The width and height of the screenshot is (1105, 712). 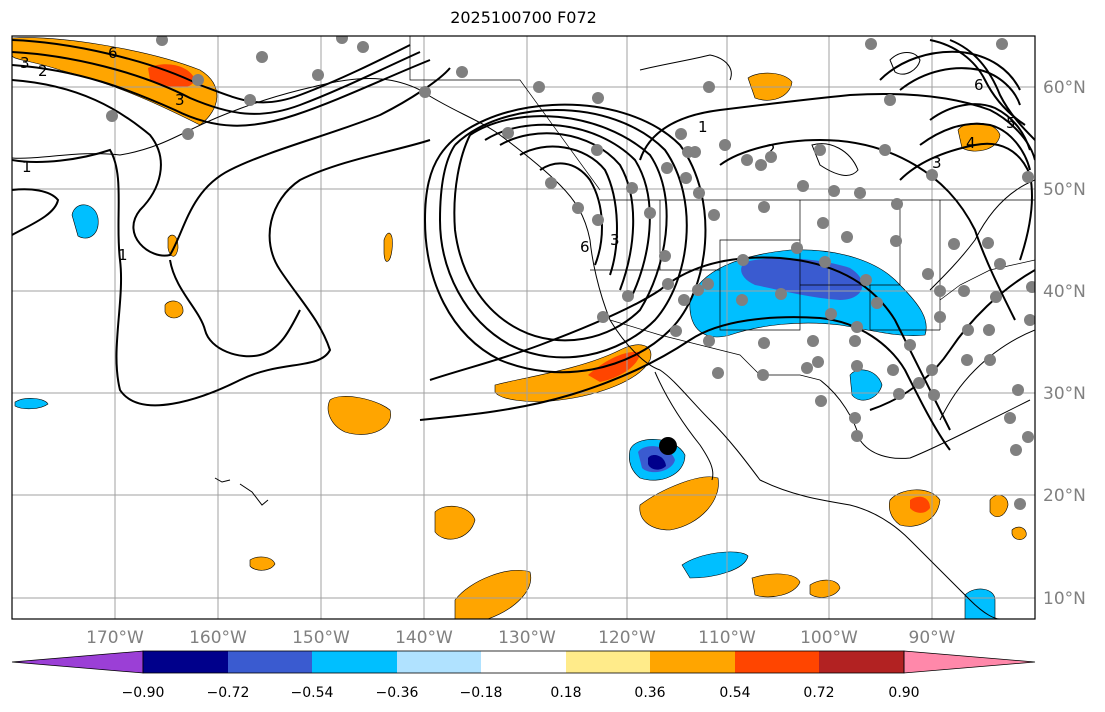 I want to click on lon-label: 160°W, so click(x=218, y=638).